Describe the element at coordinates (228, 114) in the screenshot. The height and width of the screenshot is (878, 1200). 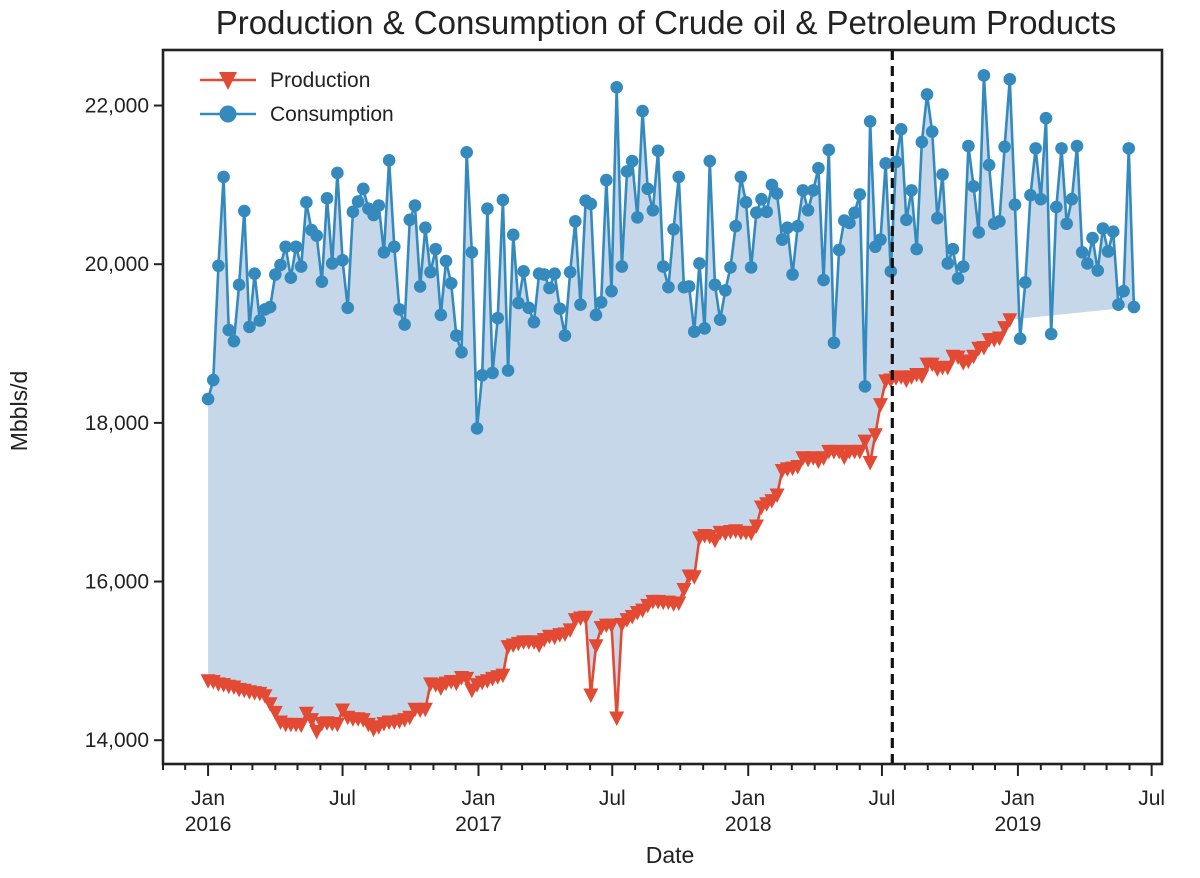
I see `legend-consumption-marker` at that location.